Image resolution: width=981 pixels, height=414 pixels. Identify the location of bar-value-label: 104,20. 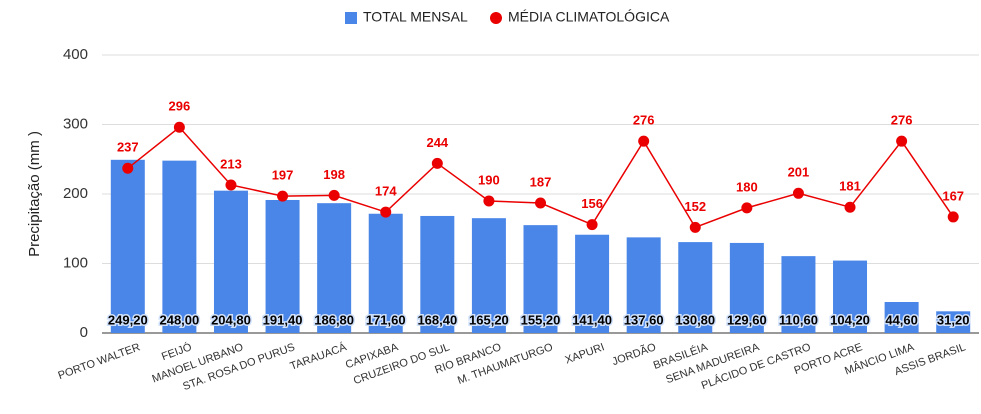
(850, 319).